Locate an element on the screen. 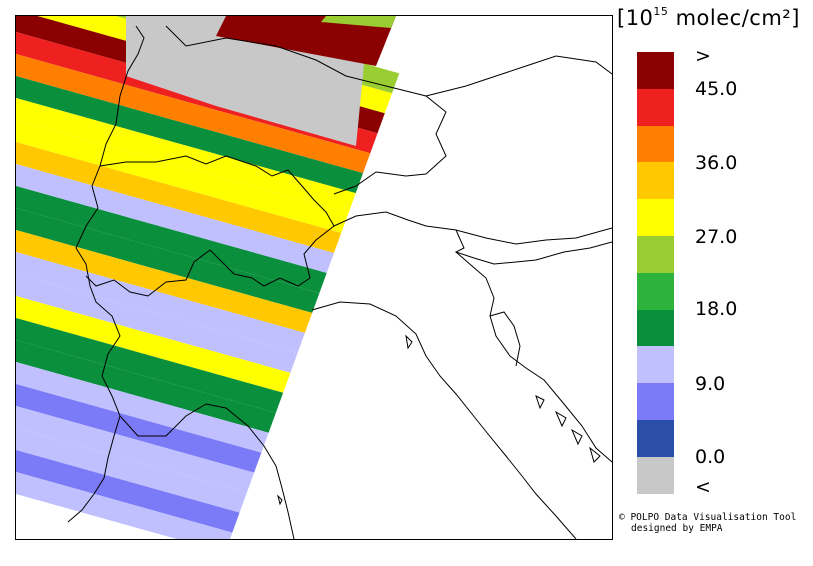 Image resolution: width=813 pixels, height=566 pixels. legend-tick-label: < is located at coordinates (703, 487).